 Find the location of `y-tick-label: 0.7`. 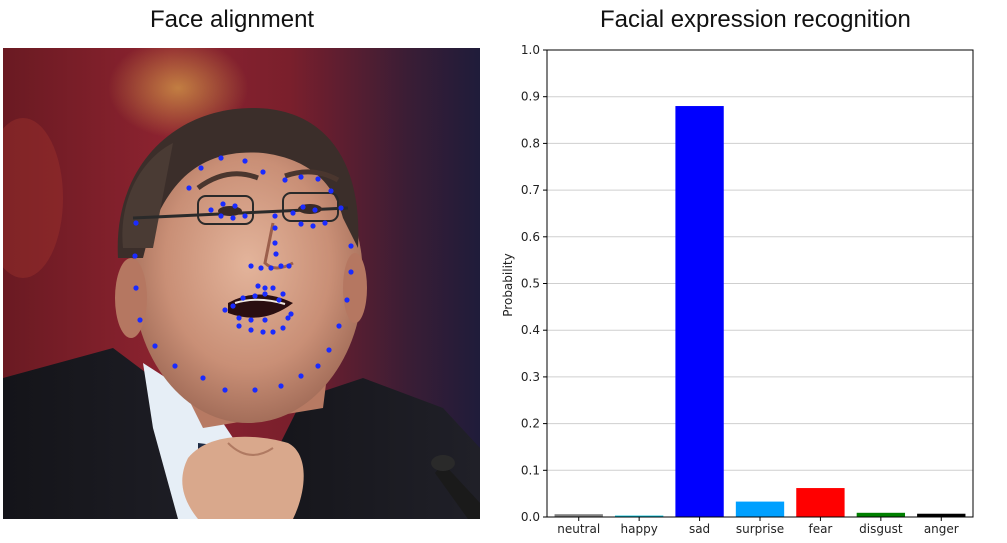

y-tick-label: 0.7 is located at coordinates (530, 190).